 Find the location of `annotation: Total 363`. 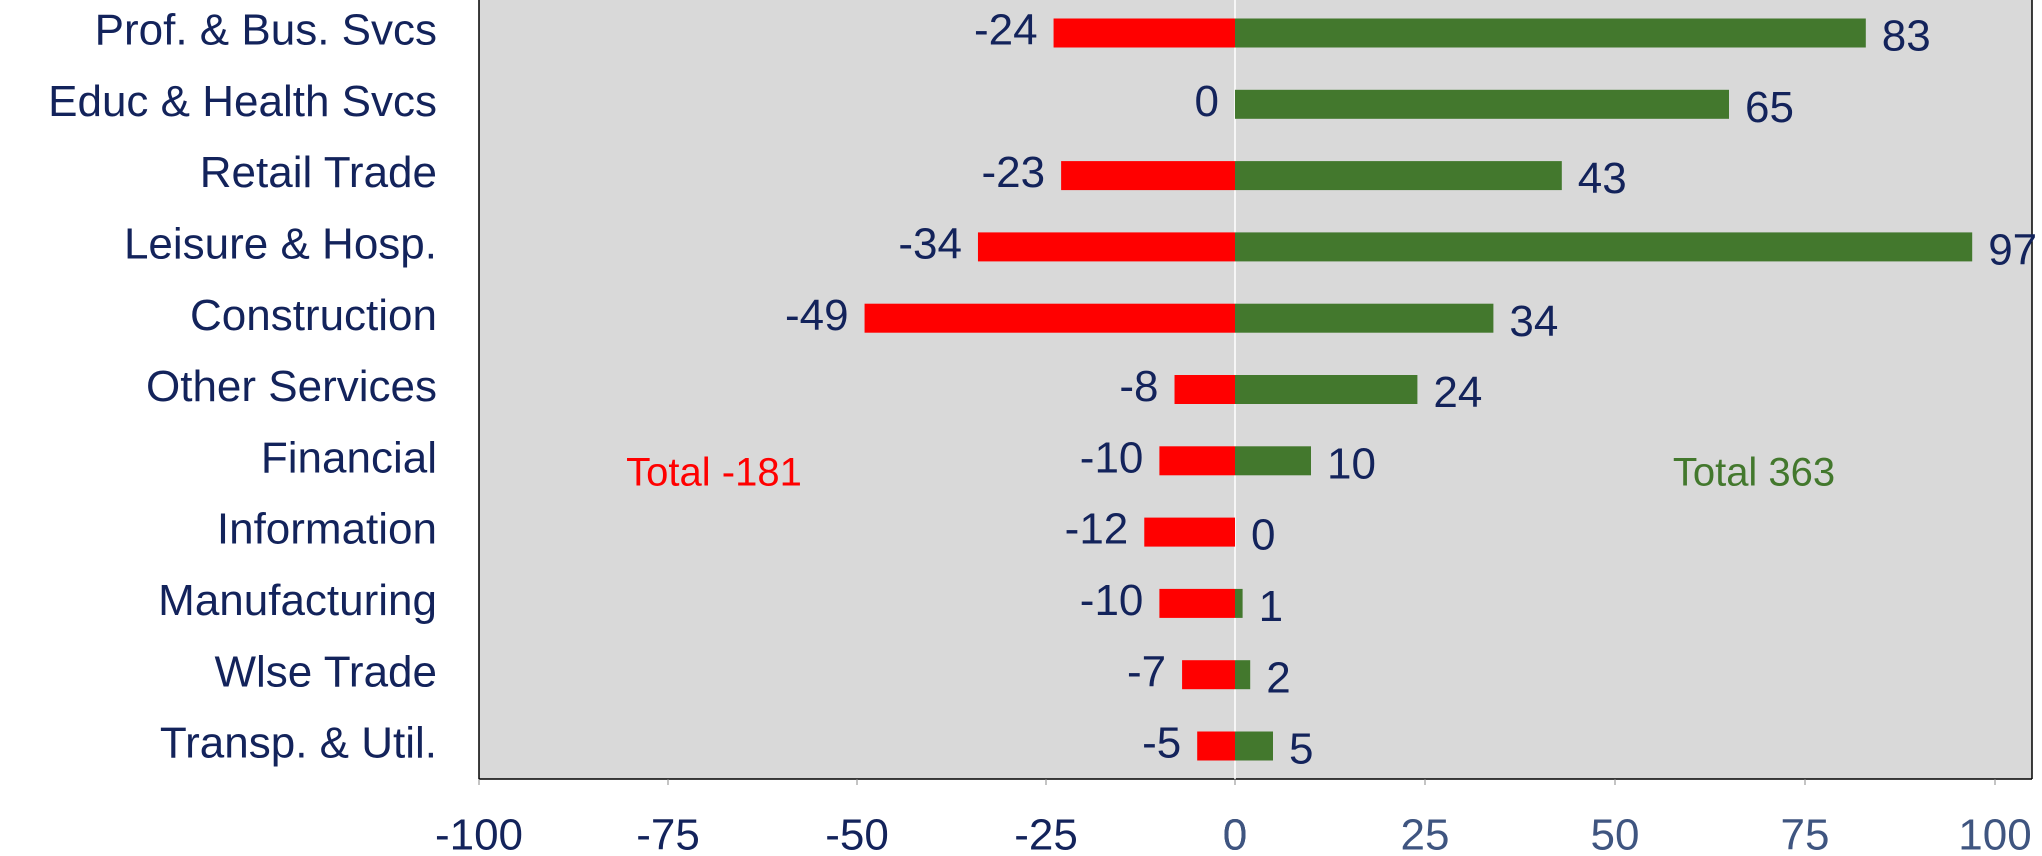

annotation: Total 363 is located at coordinates (1754, 473).